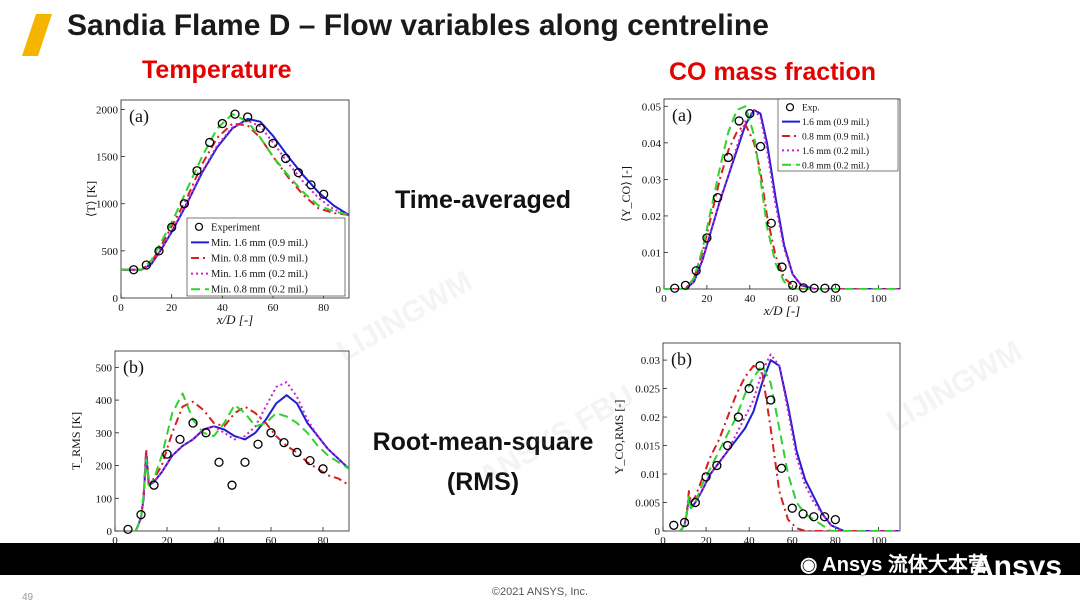 This screenshot has width=1080, height=608. Describe the element at coordinates (781, 310) in the screenshot. I see `x-axis-label: x/D [-]` at that location.